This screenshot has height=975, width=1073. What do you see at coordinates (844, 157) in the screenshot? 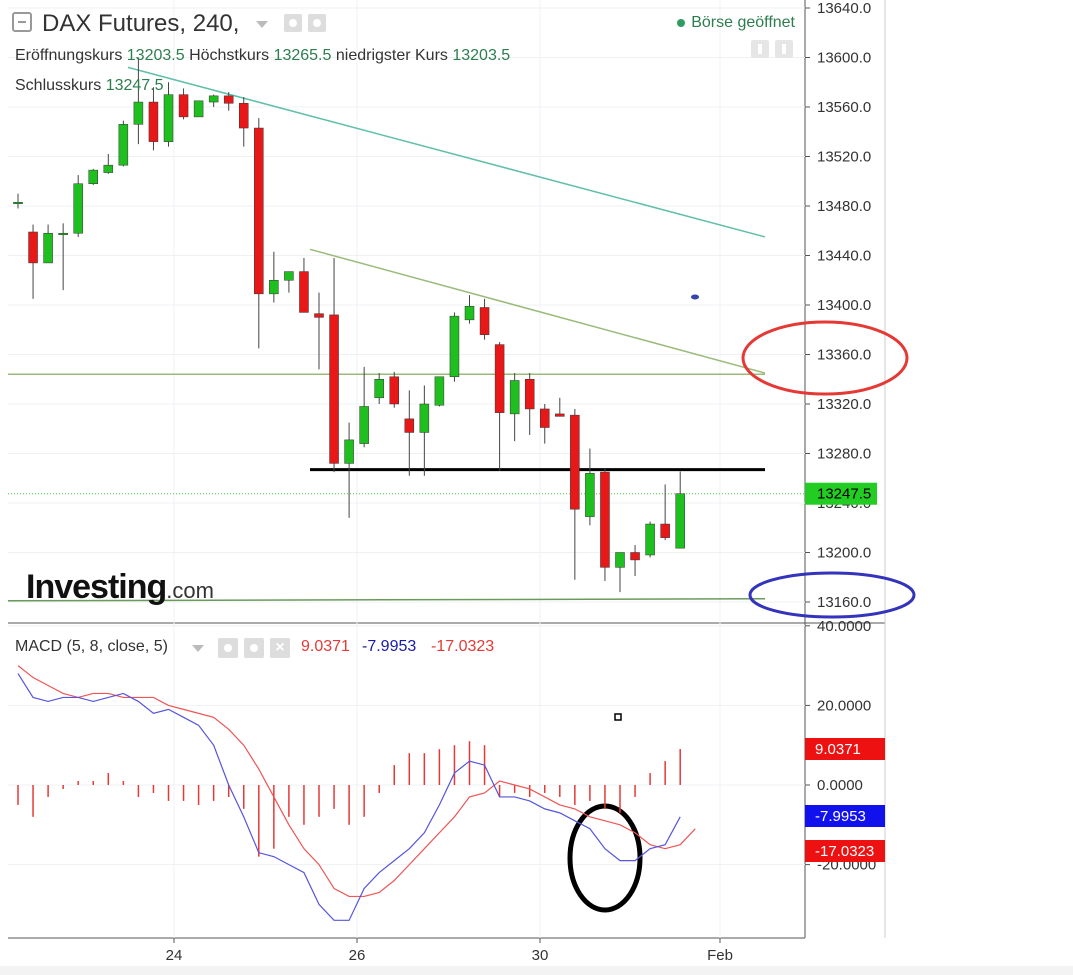
I see `y-tick-label: 13520.0` at bounding box center [844, 157].